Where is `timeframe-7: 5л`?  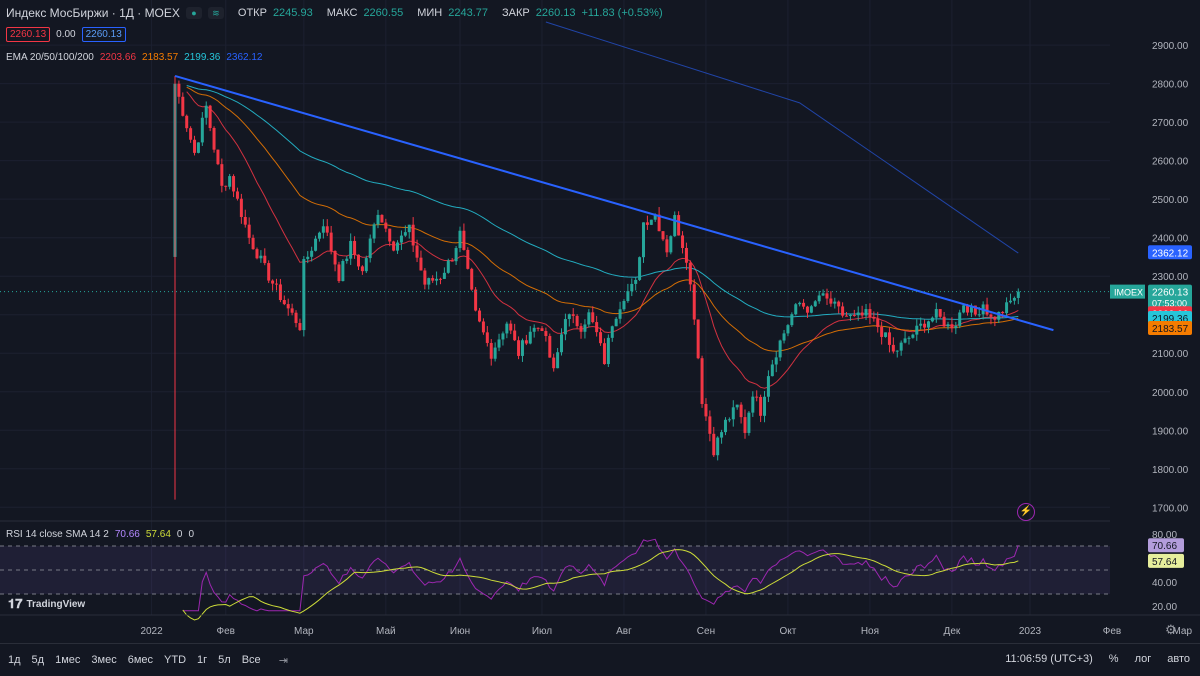 timeframe-7: 5л is located at coordinates (224, 660).